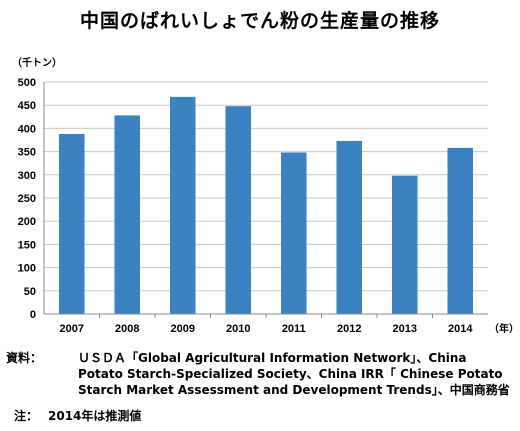 Image resolution: width=520 pixels, height=431 pixels. I want to click on chart-title: 中国のばれいしょでん粉の生産量の推移, so click(259, 21).